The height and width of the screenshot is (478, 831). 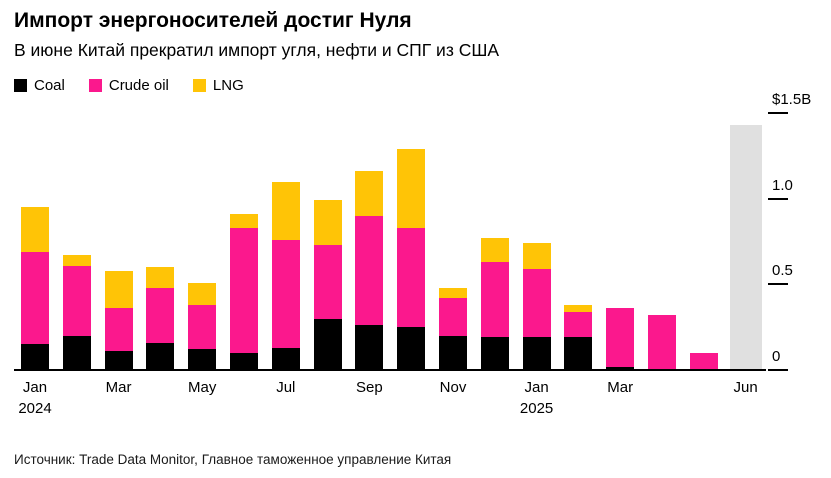 I want to click on bar-may-2024, so click(x=202, y=326).